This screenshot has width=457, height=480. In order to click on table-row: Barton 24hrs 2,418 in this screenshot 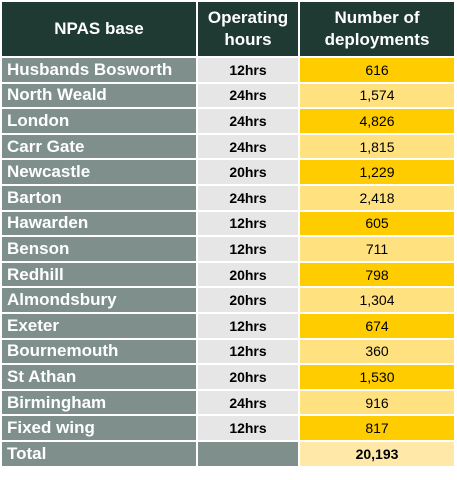, I will do `click(228, 198)`.